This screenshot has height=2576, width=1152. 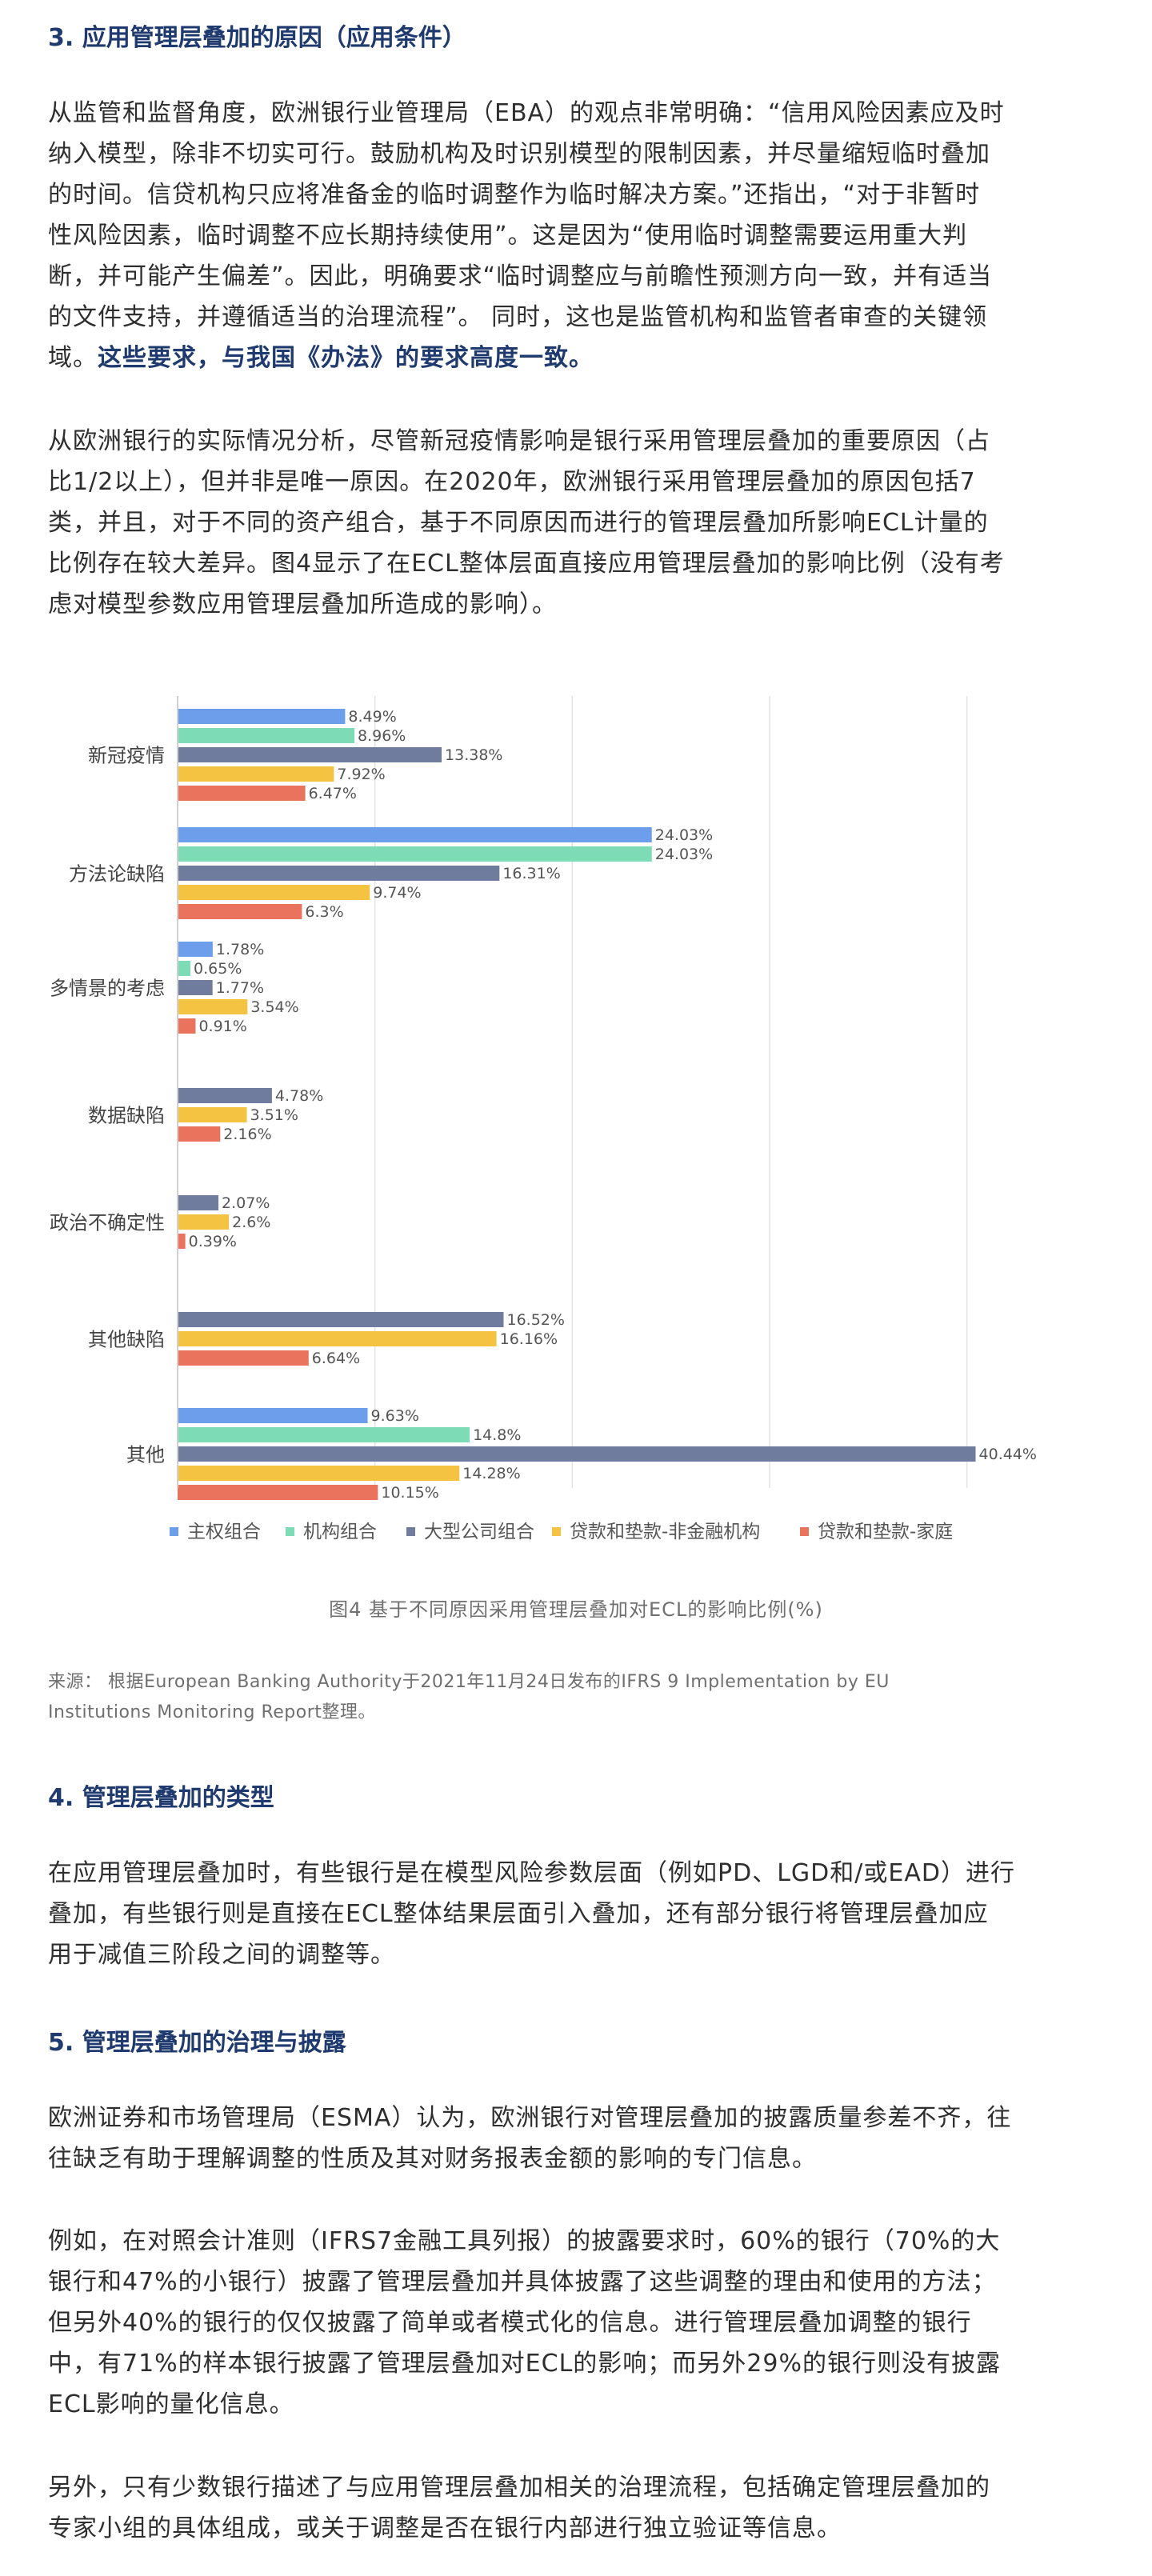 What do you see at coordinates (519, 154) in the screenshot?
I see `text-line: 纳入模型，除非不切实可行。鼓励机构及时识别模型的限制因素，并尽量缩短临时叠加` at bounding box center [519, 154].